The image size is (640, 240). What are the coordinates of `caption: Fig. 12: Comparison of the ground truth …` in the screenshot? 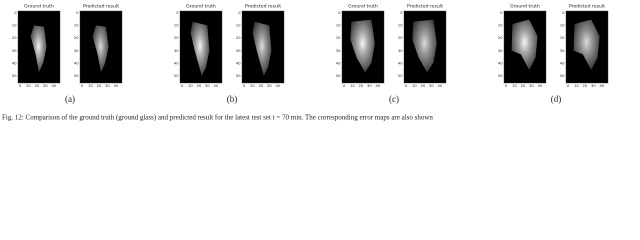 It's located at (217, 118).